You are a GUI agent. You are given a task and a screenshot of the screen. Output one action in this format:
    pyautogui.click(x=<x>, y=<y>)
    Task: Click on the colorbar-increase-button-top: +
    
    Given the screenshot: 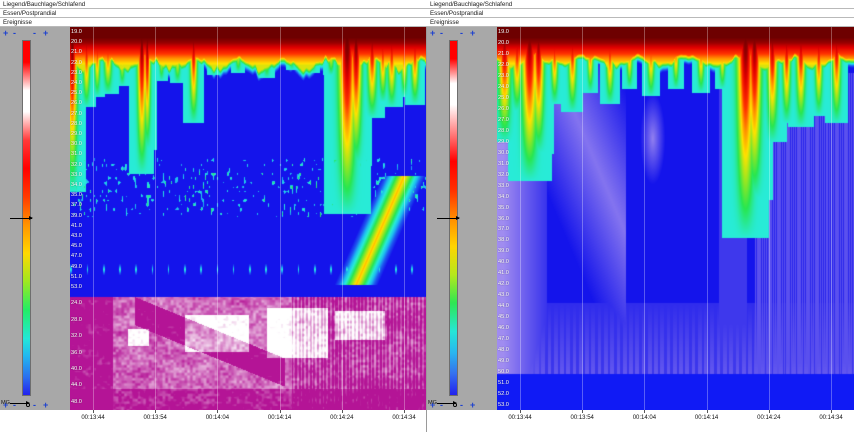 What is the action you would take?
    pyautogui.click(x=6, y=32)
    